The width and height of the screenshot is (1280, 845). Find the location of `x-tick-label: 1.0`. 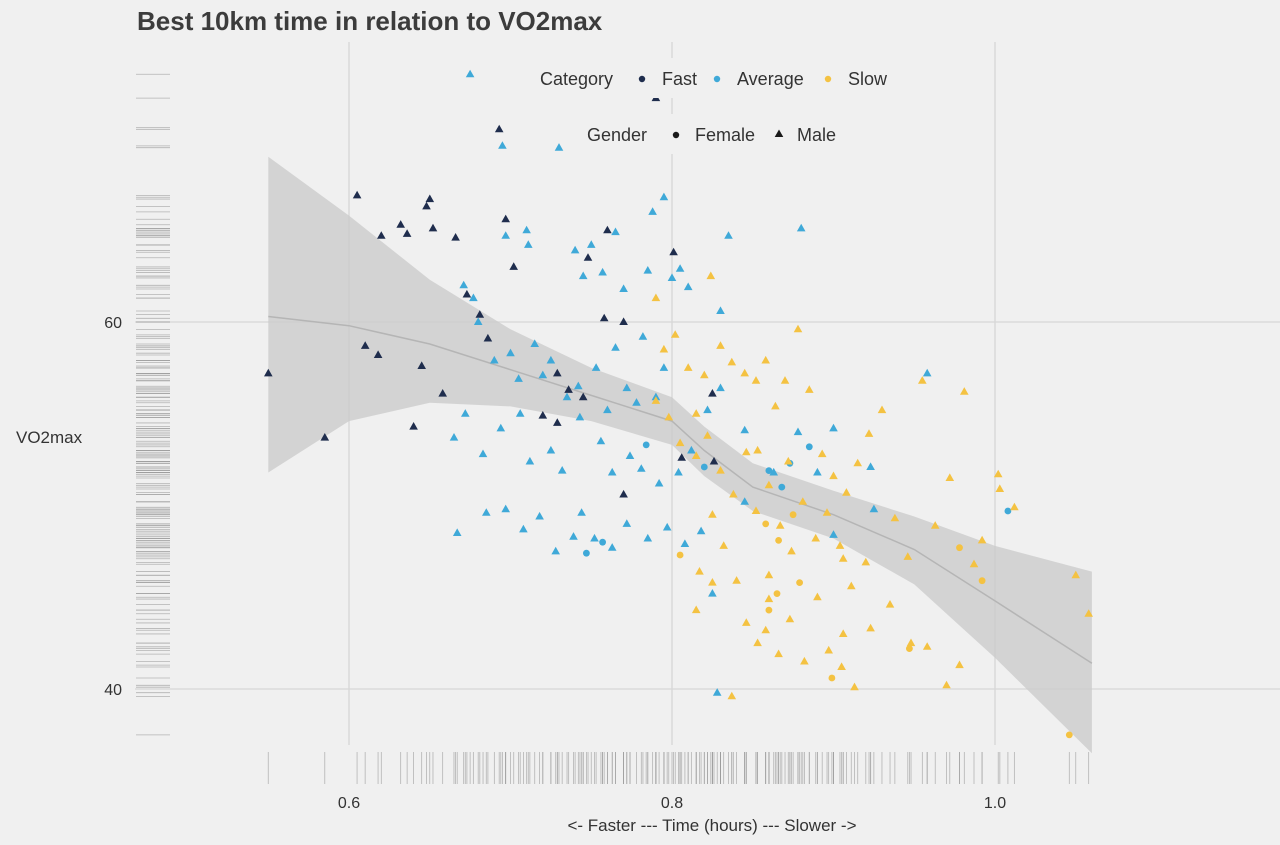

x-tick-label: 1.0 is located at coordinates (995, 803).